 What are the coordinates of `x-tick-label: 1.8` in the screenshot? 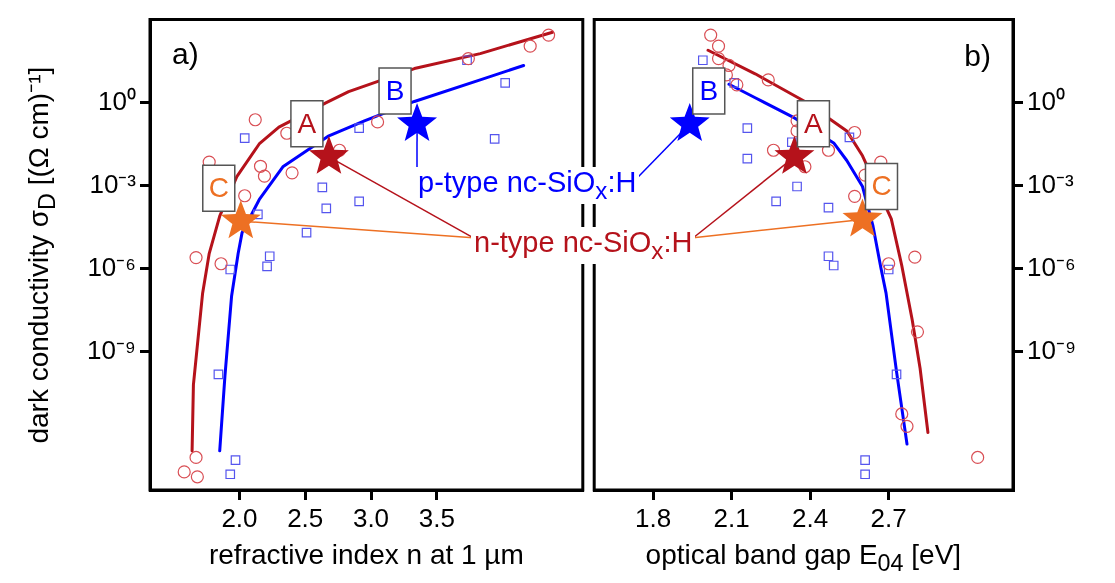 It's located at (653, 517).